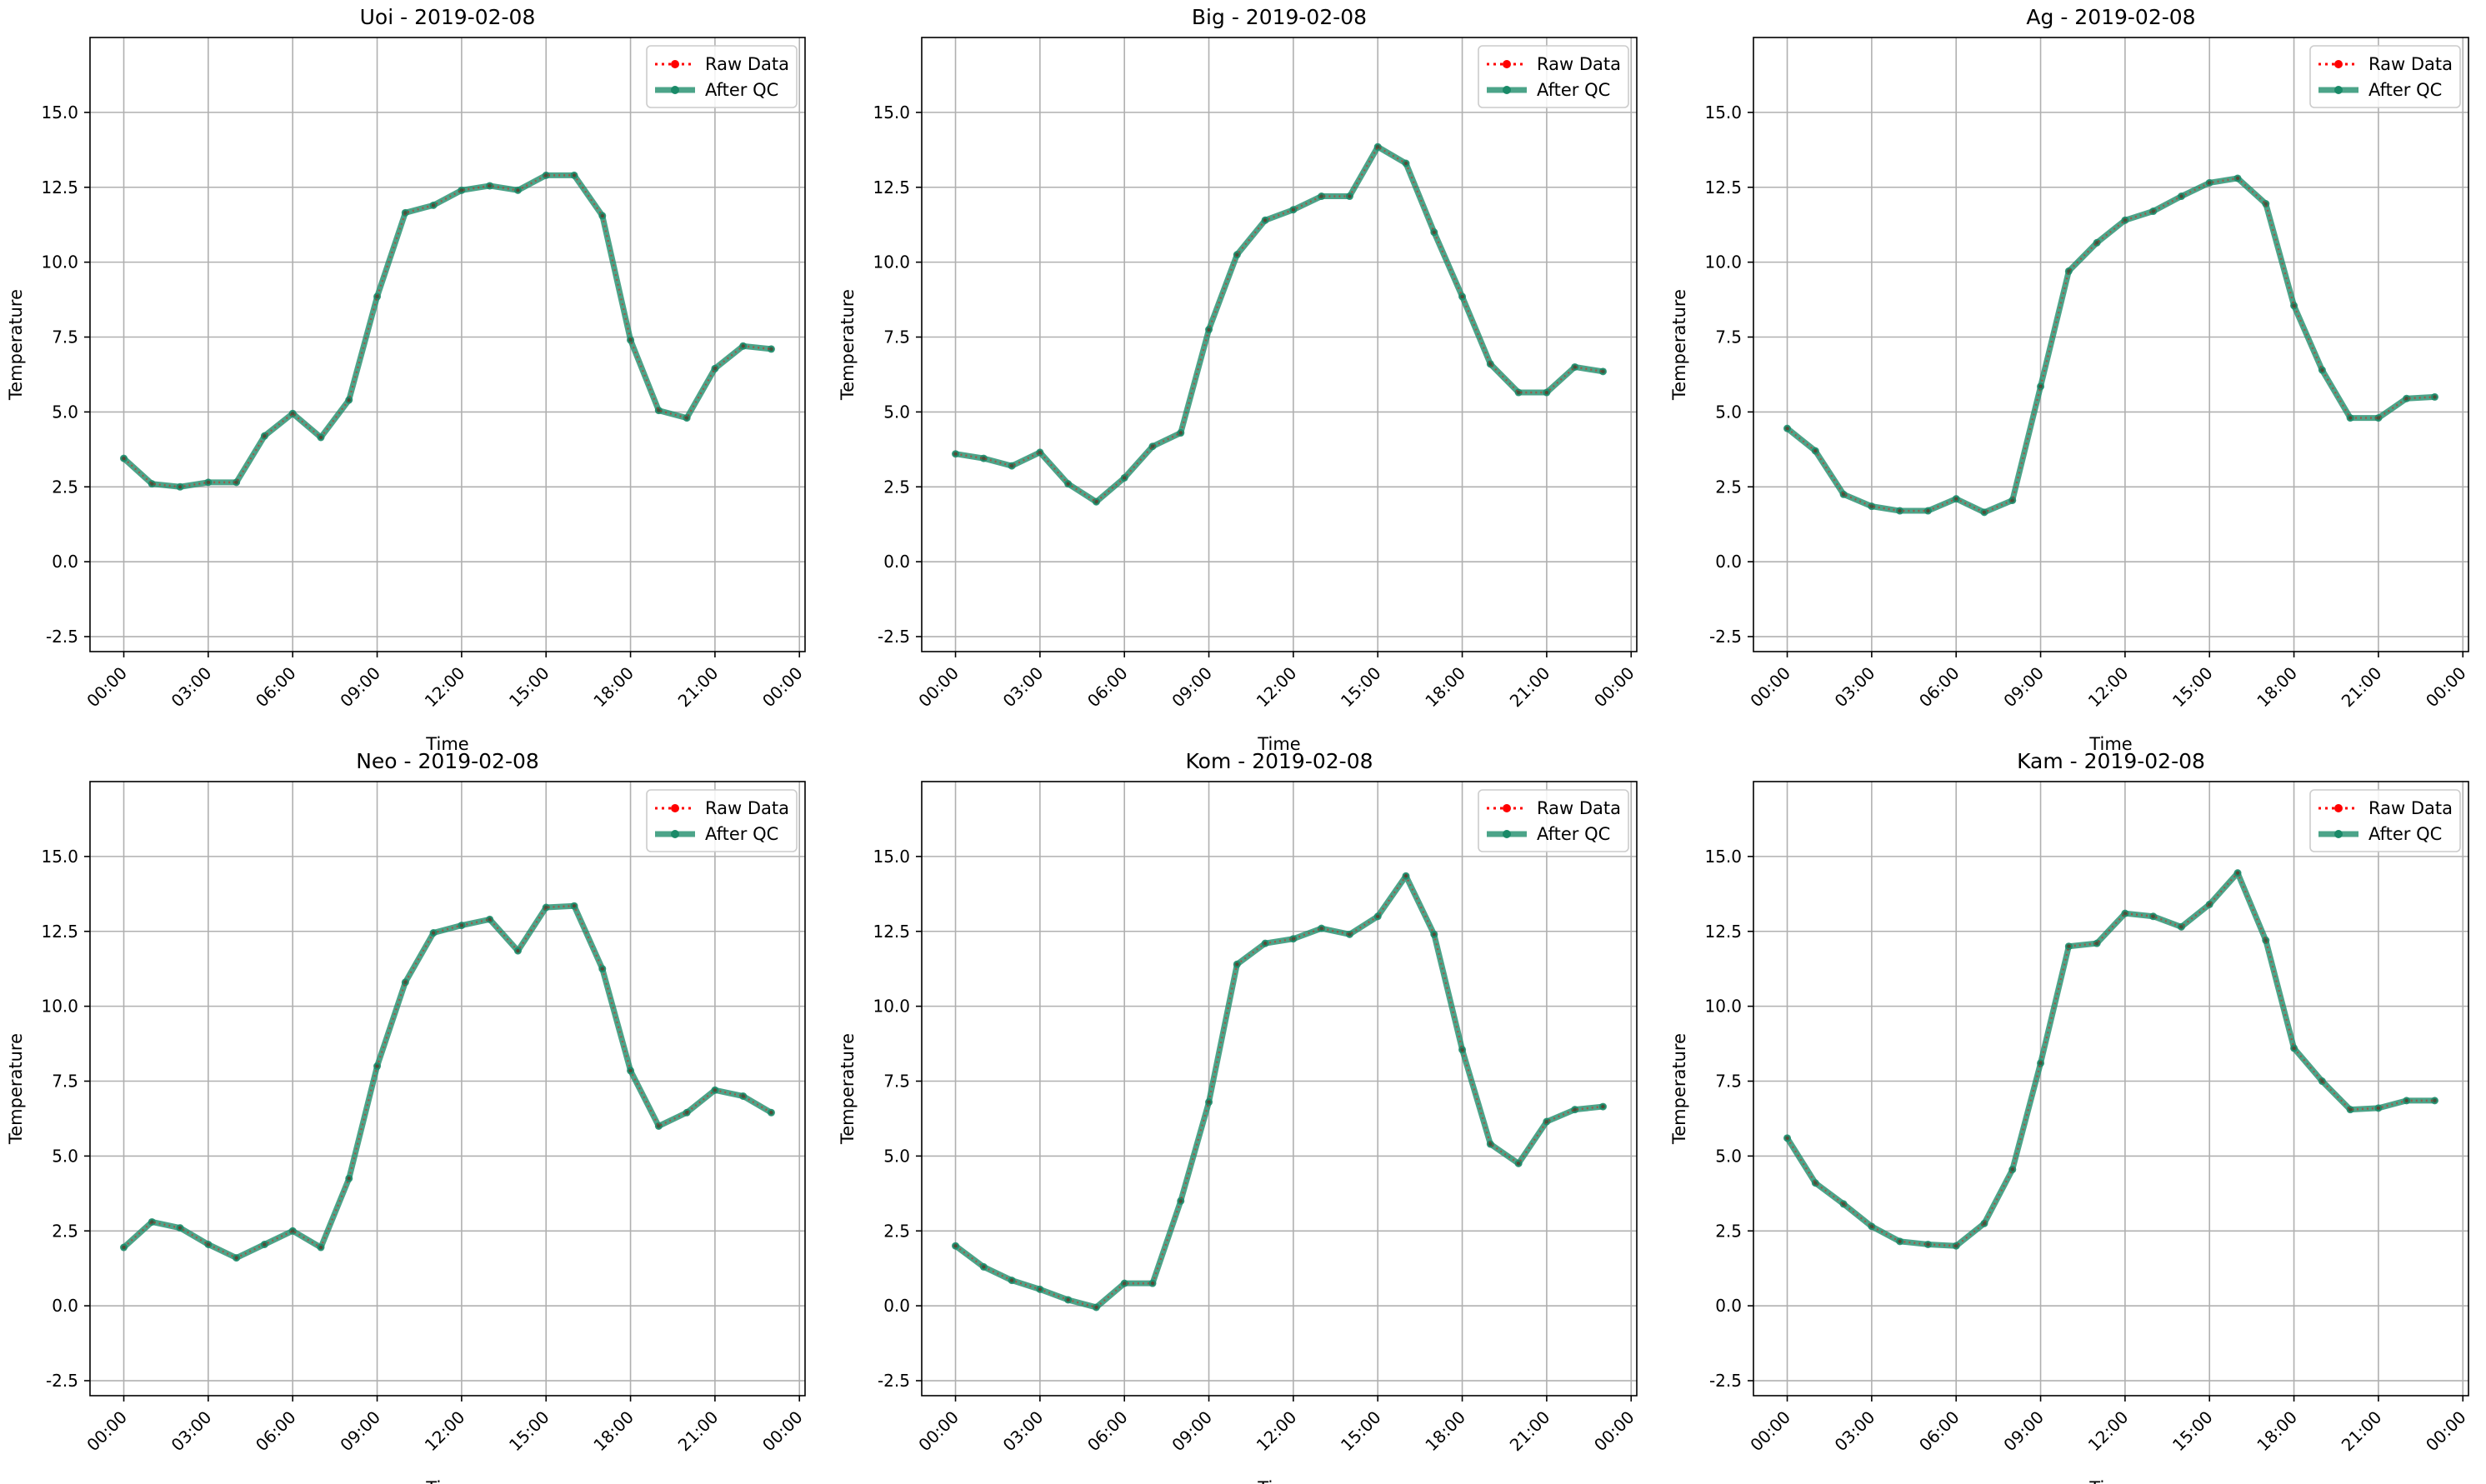 The height and width of the screenshot is (1484, 2486). I want to click on chart-title: Big - 2019-02-08, so click(1279, 17).